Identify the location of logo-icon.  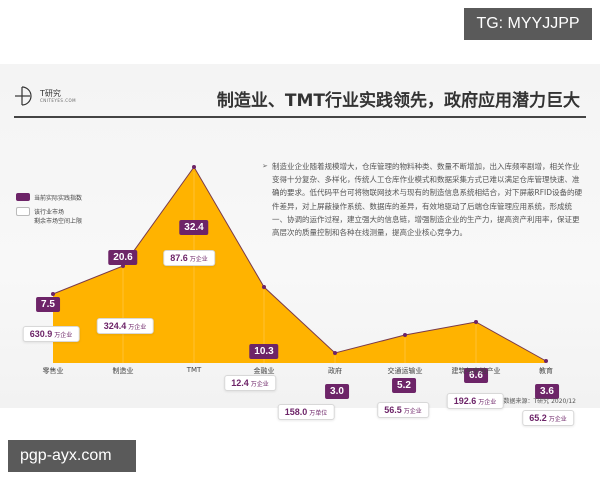
(23, 96).